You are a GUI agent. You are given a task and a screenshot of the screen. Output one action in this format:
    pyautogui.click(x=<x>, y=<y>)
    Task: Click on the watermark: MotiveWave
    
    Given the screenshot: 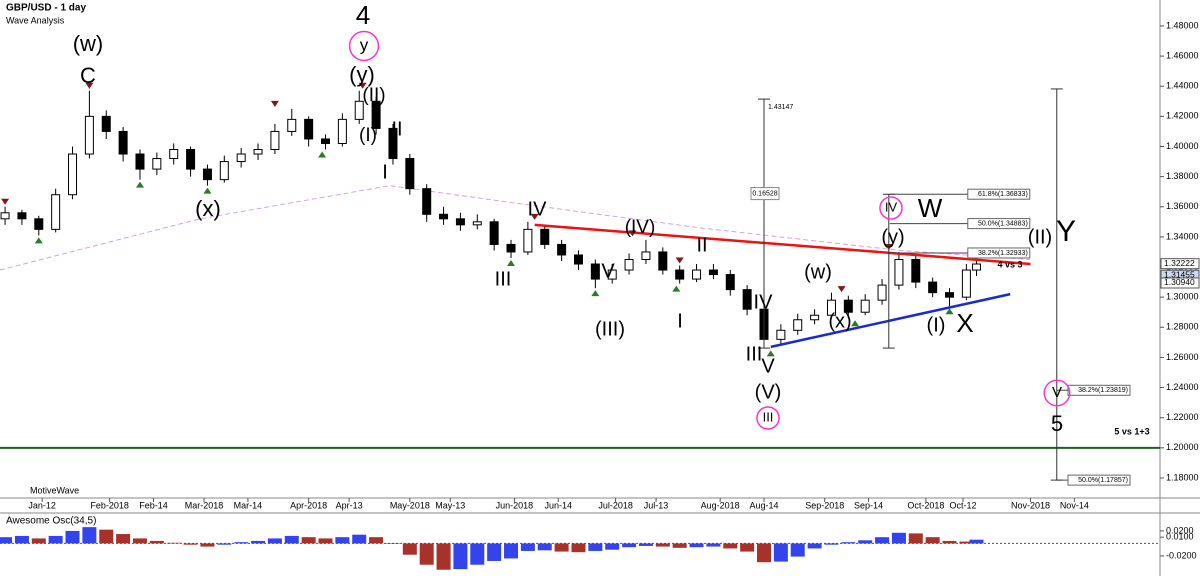 What is the action you would take?
    pyautogui.click(x=54, y=490)
    